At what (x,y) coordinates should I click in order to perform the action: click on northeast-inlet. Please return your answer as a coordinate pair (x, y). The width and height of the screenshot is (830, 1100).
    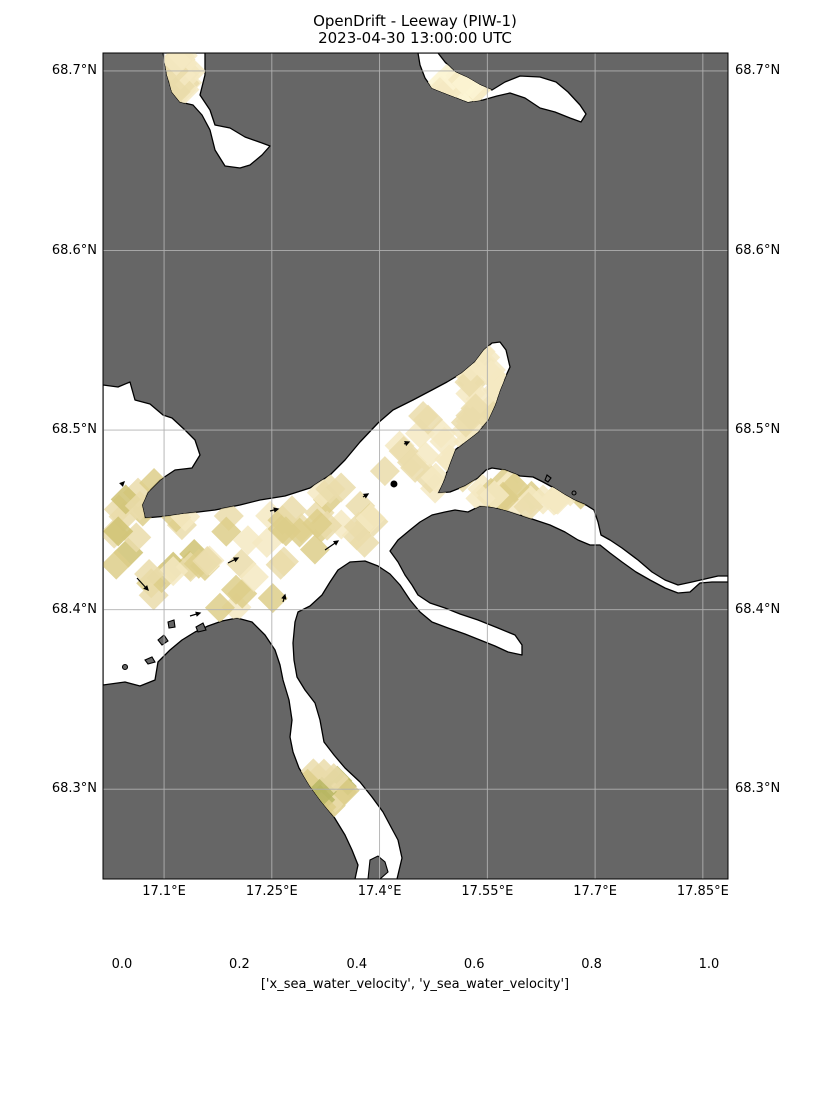
    Looking at the image, I should click on (502, 88).